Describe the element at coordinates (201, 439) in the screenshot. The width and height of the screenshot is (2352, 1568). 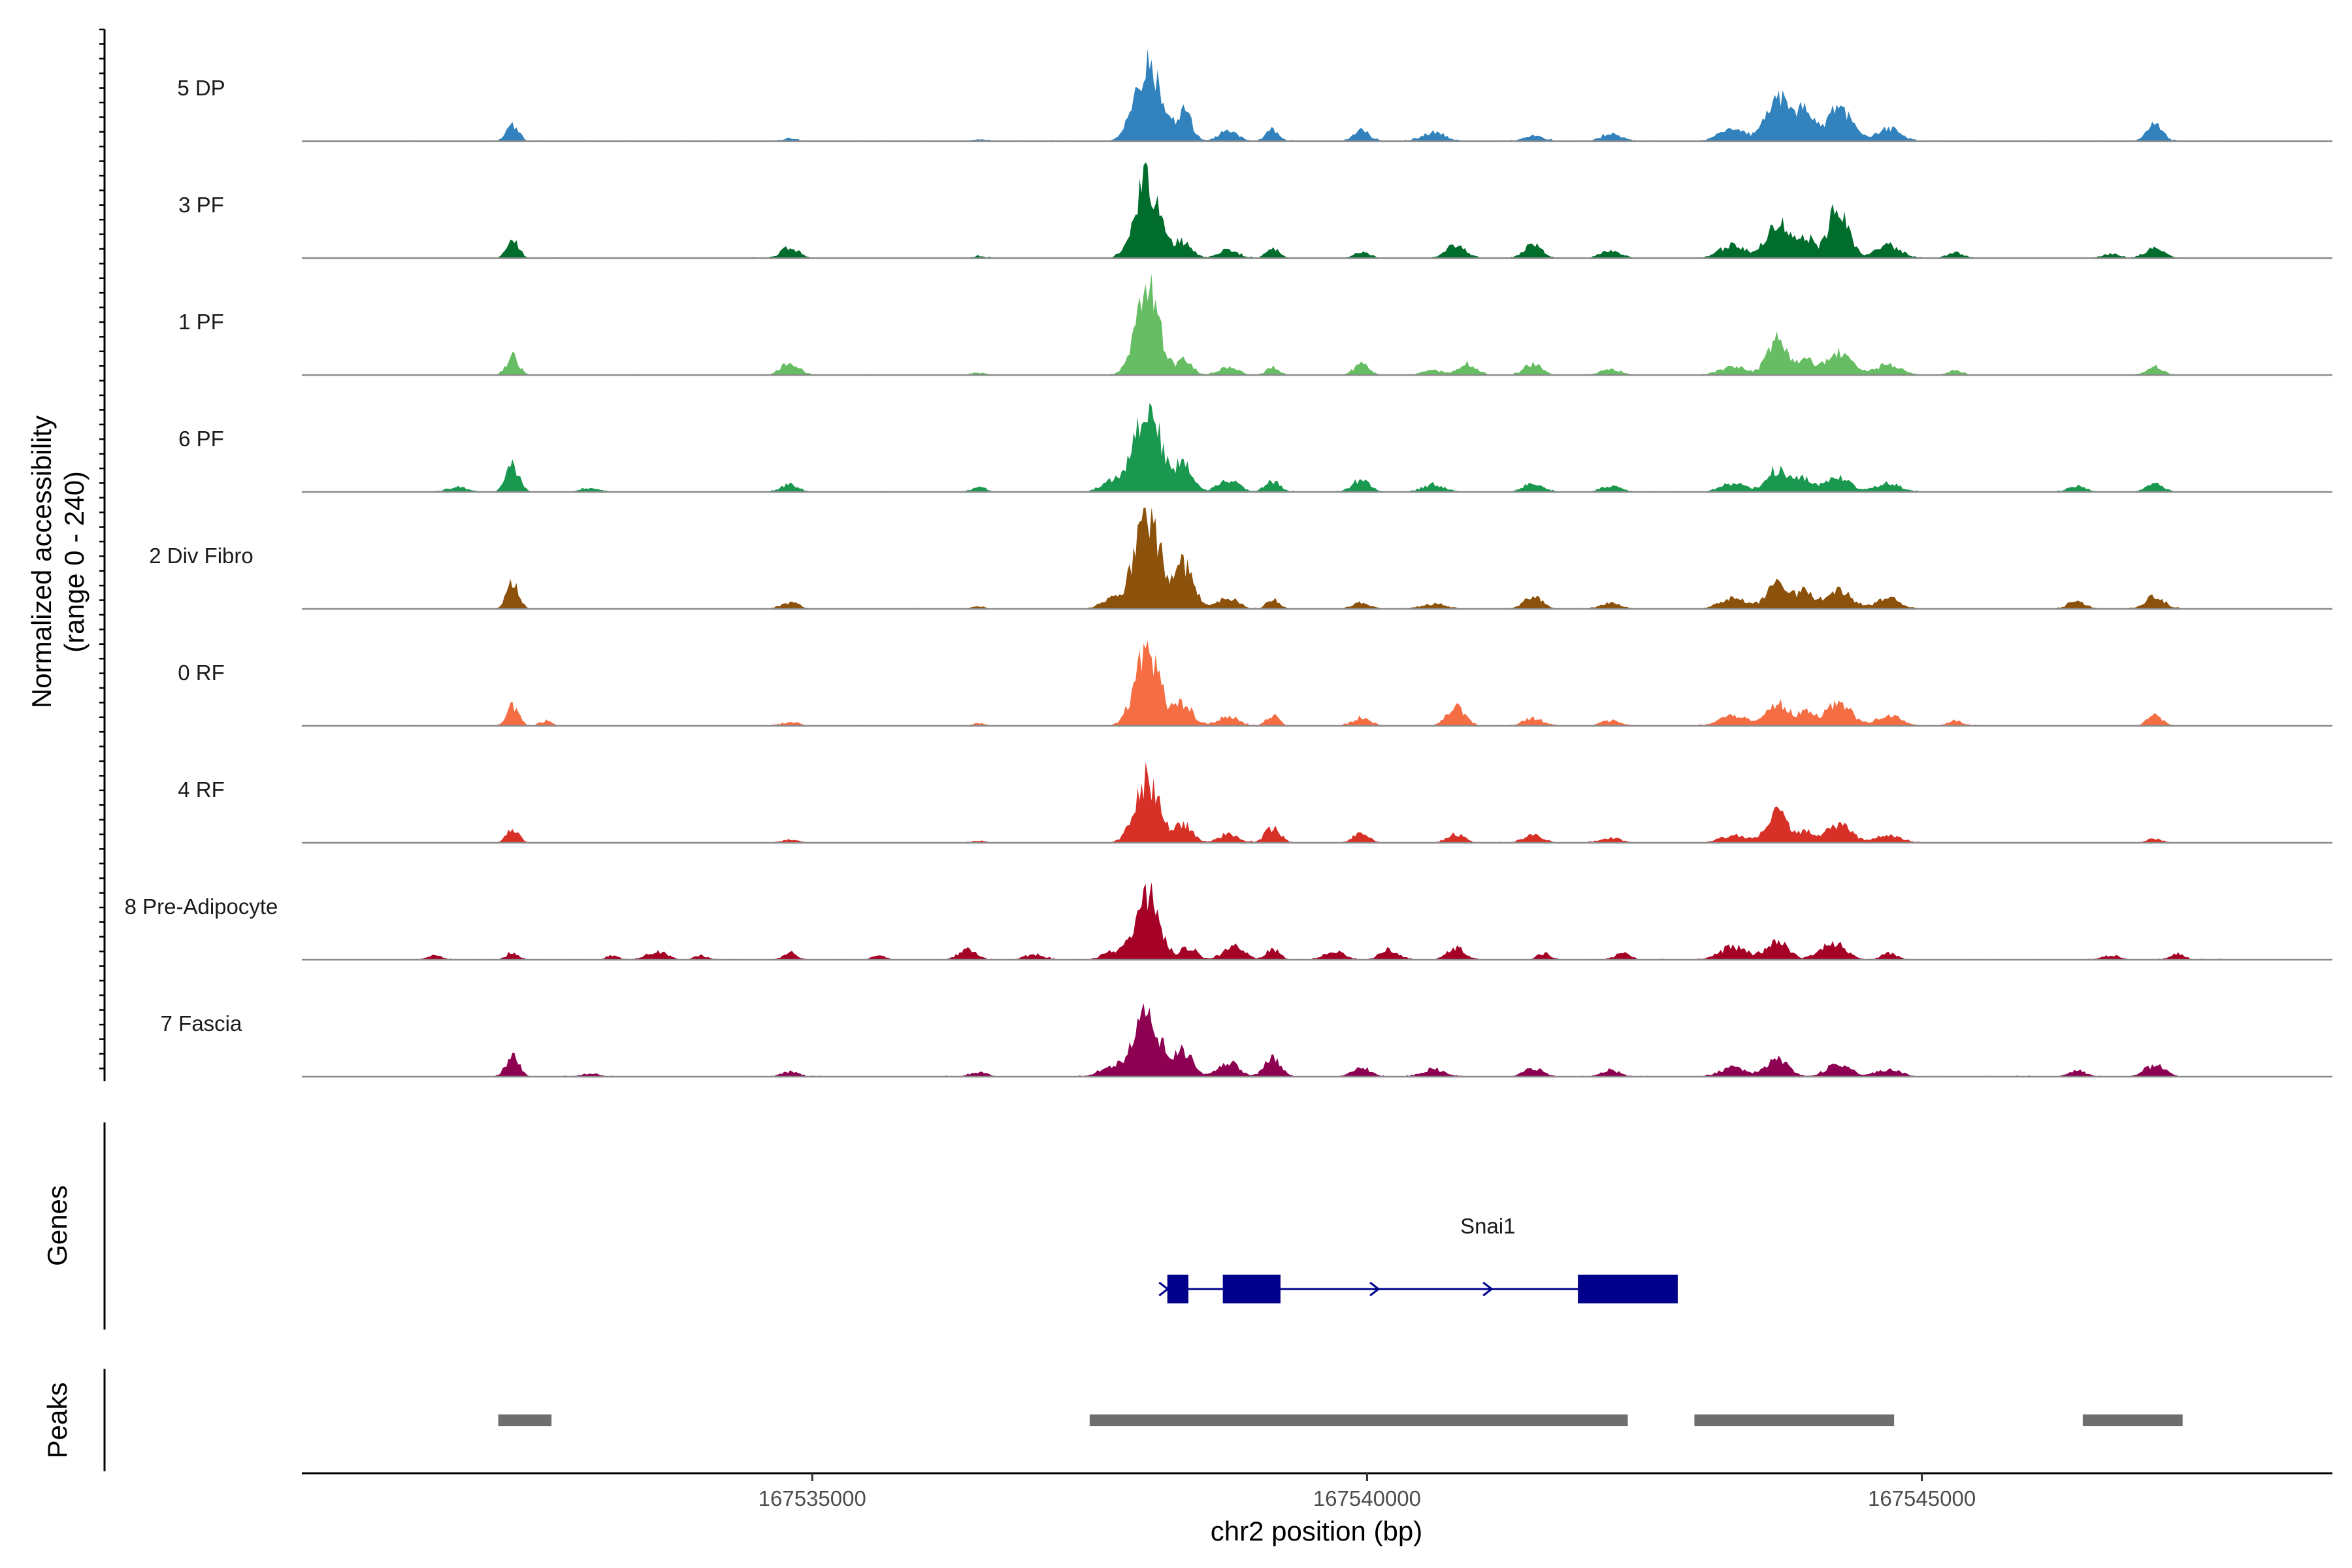
I see `track-label-6-pf: 6 PF` at that location.